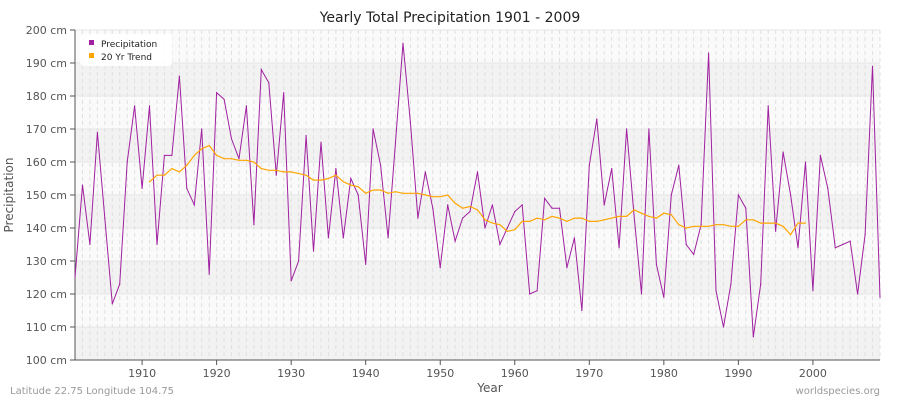 The width and height of the screenshot is (900, 404). What do you see at coordinates (46, 294) in the screenshot?
I see `y-tick-label: 120 cm` at bounding box center [46, 294].